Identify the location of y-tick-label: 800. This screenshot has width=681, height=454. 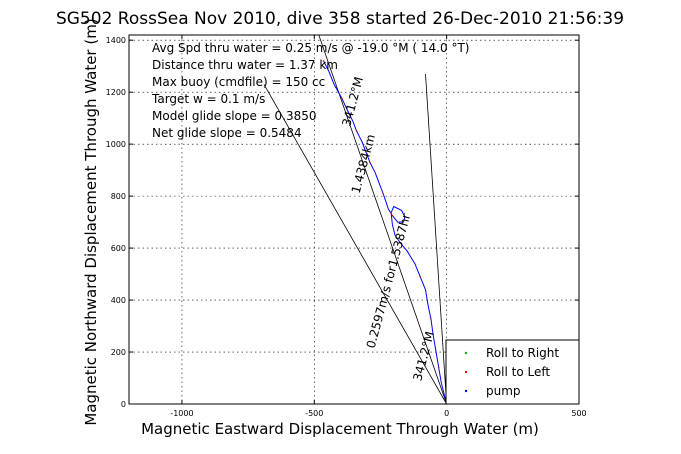
(118, 196).